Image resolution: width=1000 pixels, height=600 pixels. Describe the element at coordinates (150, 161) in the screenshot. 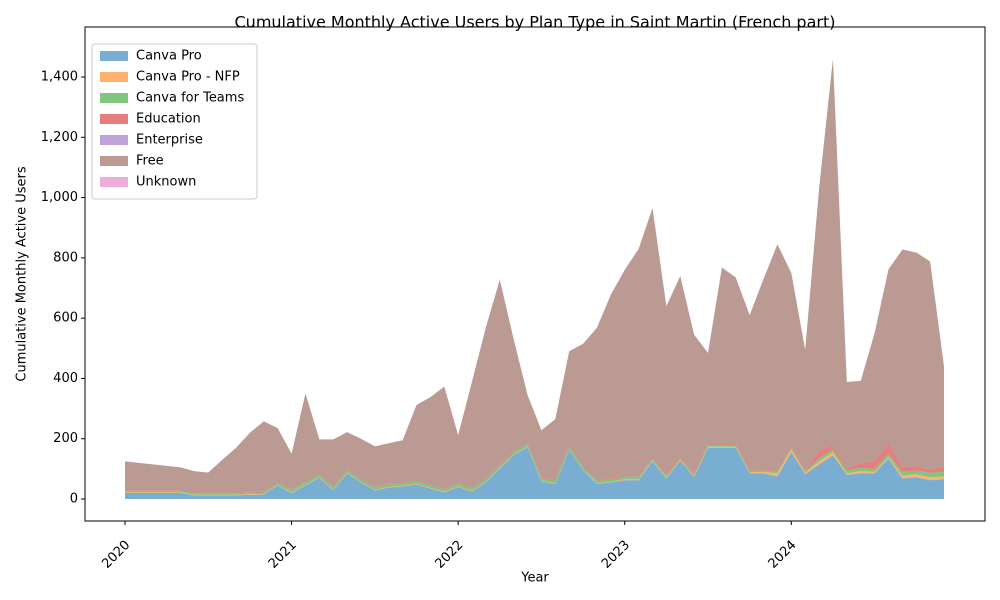

I see `legend-label: Free` at that location.